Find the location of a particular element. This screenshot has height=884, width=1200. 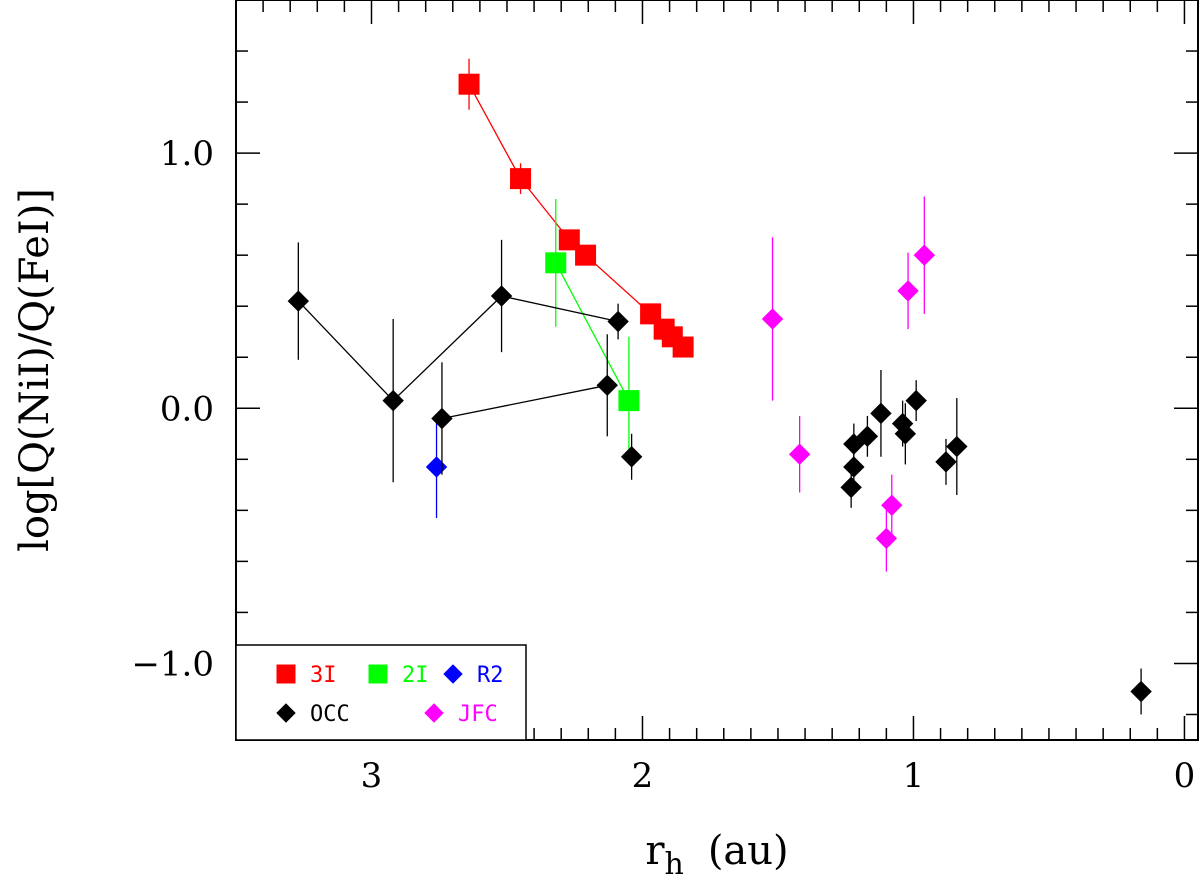

series-2i is located at coordinates (592, 332).